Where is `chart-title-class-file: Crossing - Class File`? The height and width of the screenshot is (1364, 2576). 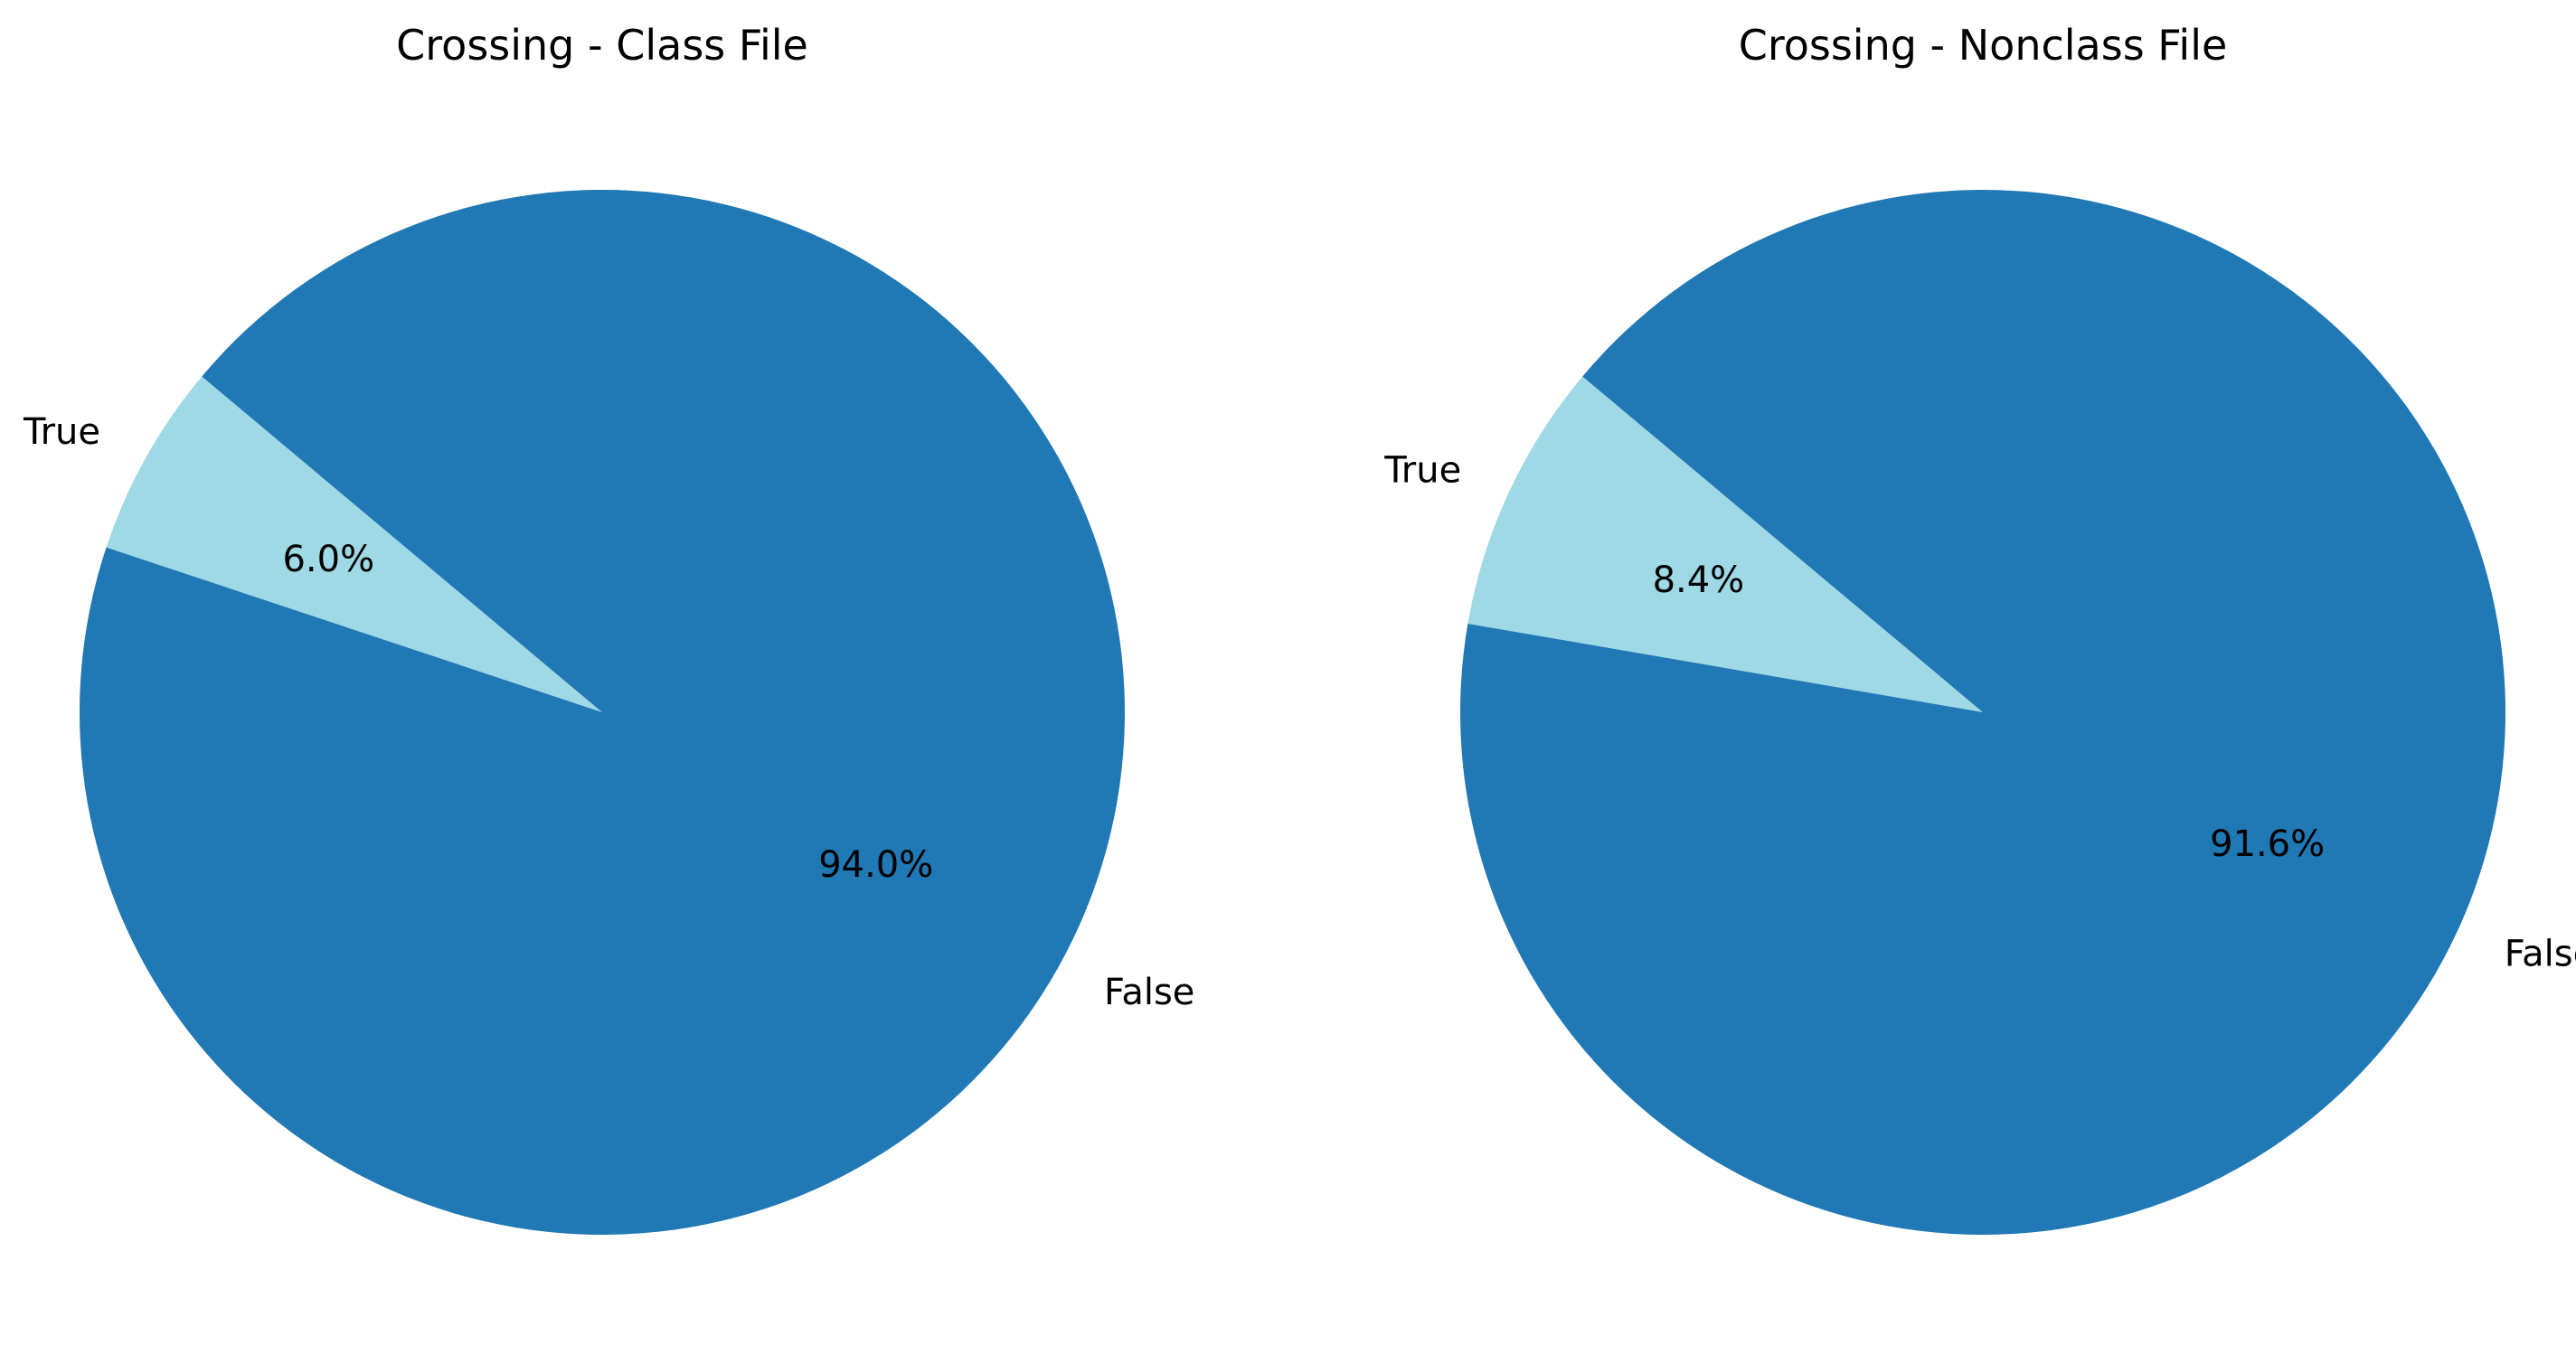 chart-title-class-file: Crossing - Class File is located at coordinates (602, 45).